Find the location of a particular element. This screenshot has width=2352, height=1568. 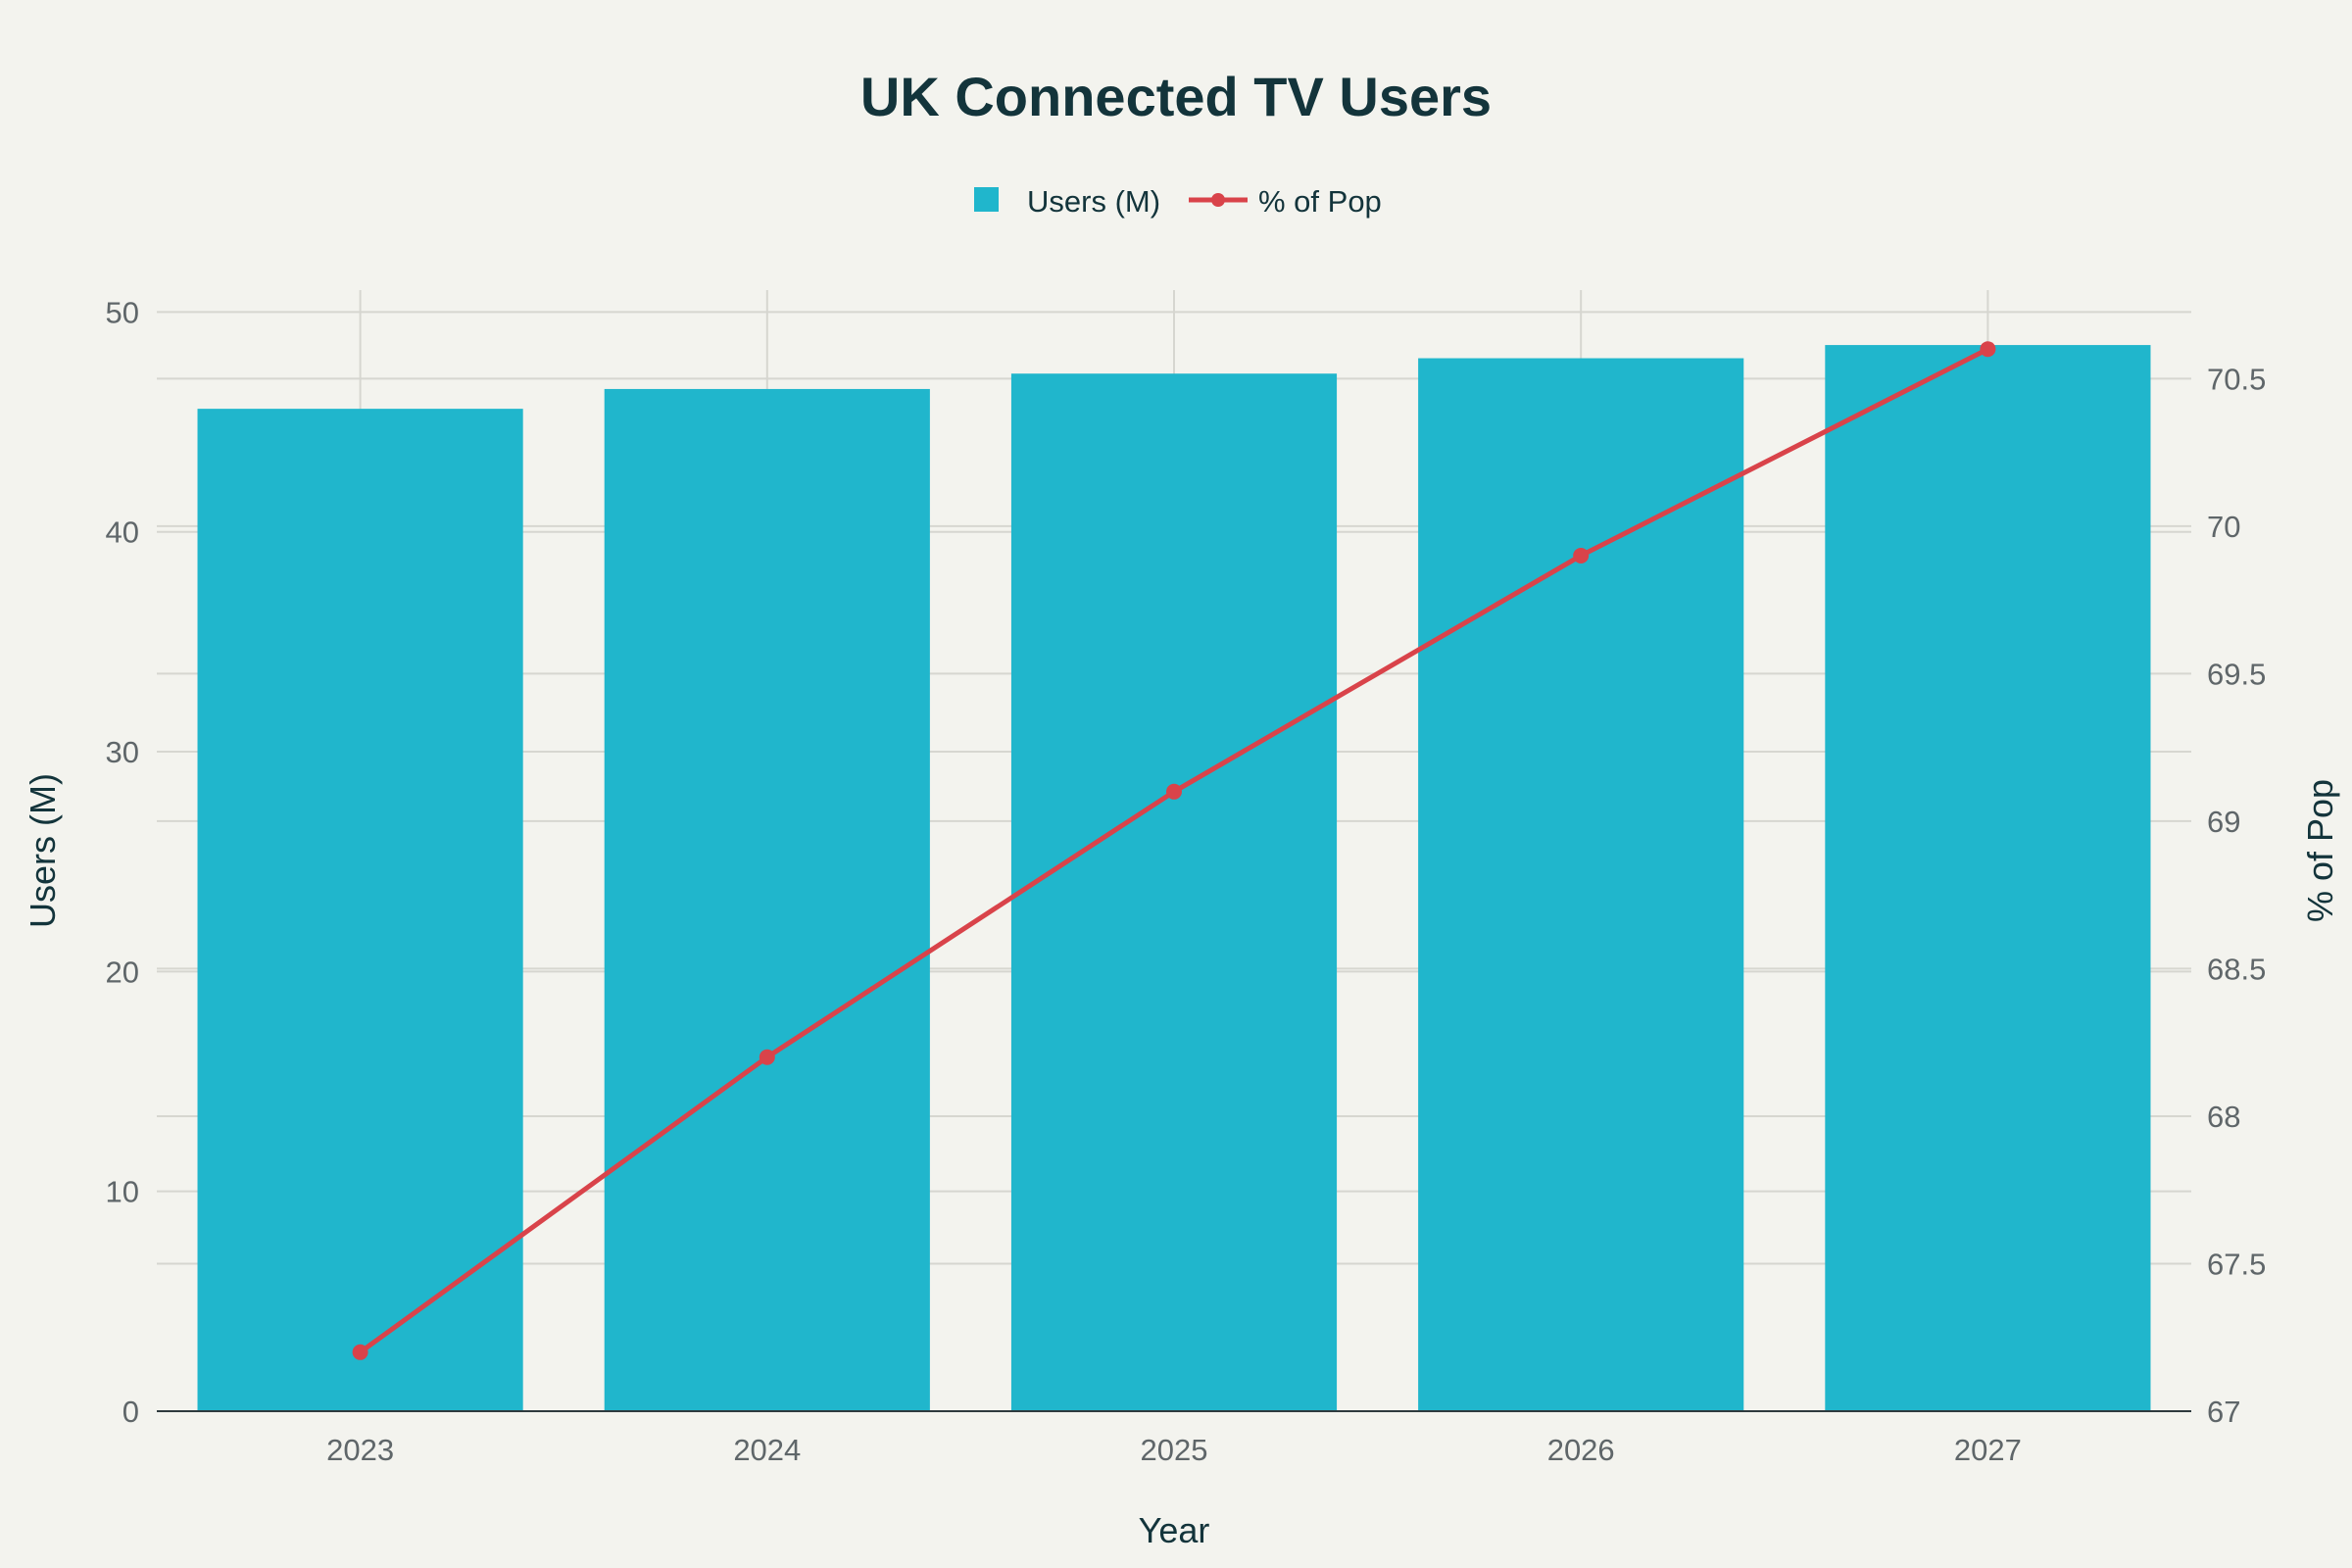

bar-users-2025 is located at coordinates (1174, 892).